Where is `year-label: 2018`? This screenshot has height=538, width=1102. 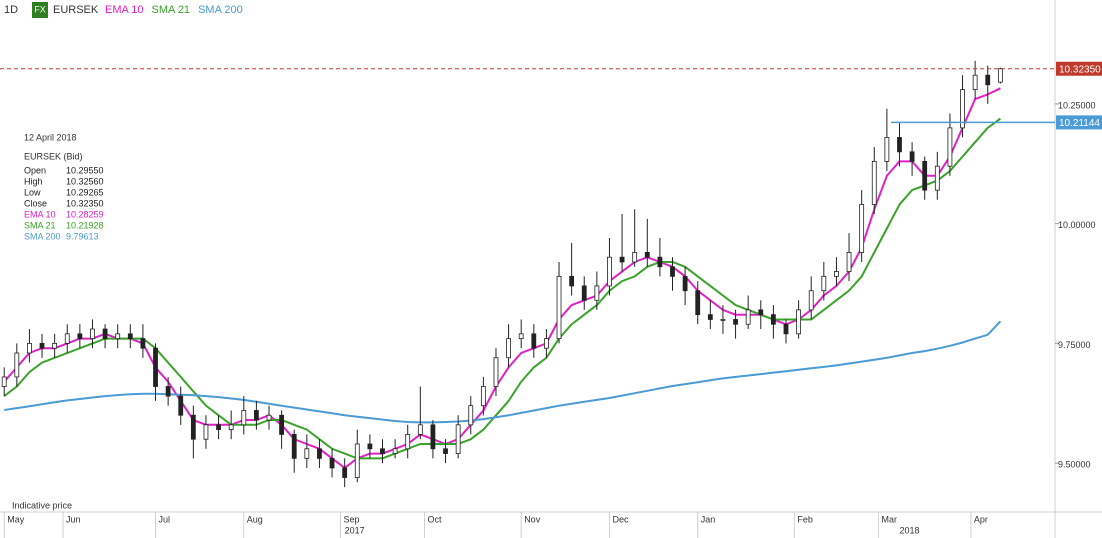 year-label: 2018 is located at coordinates (909, 530).